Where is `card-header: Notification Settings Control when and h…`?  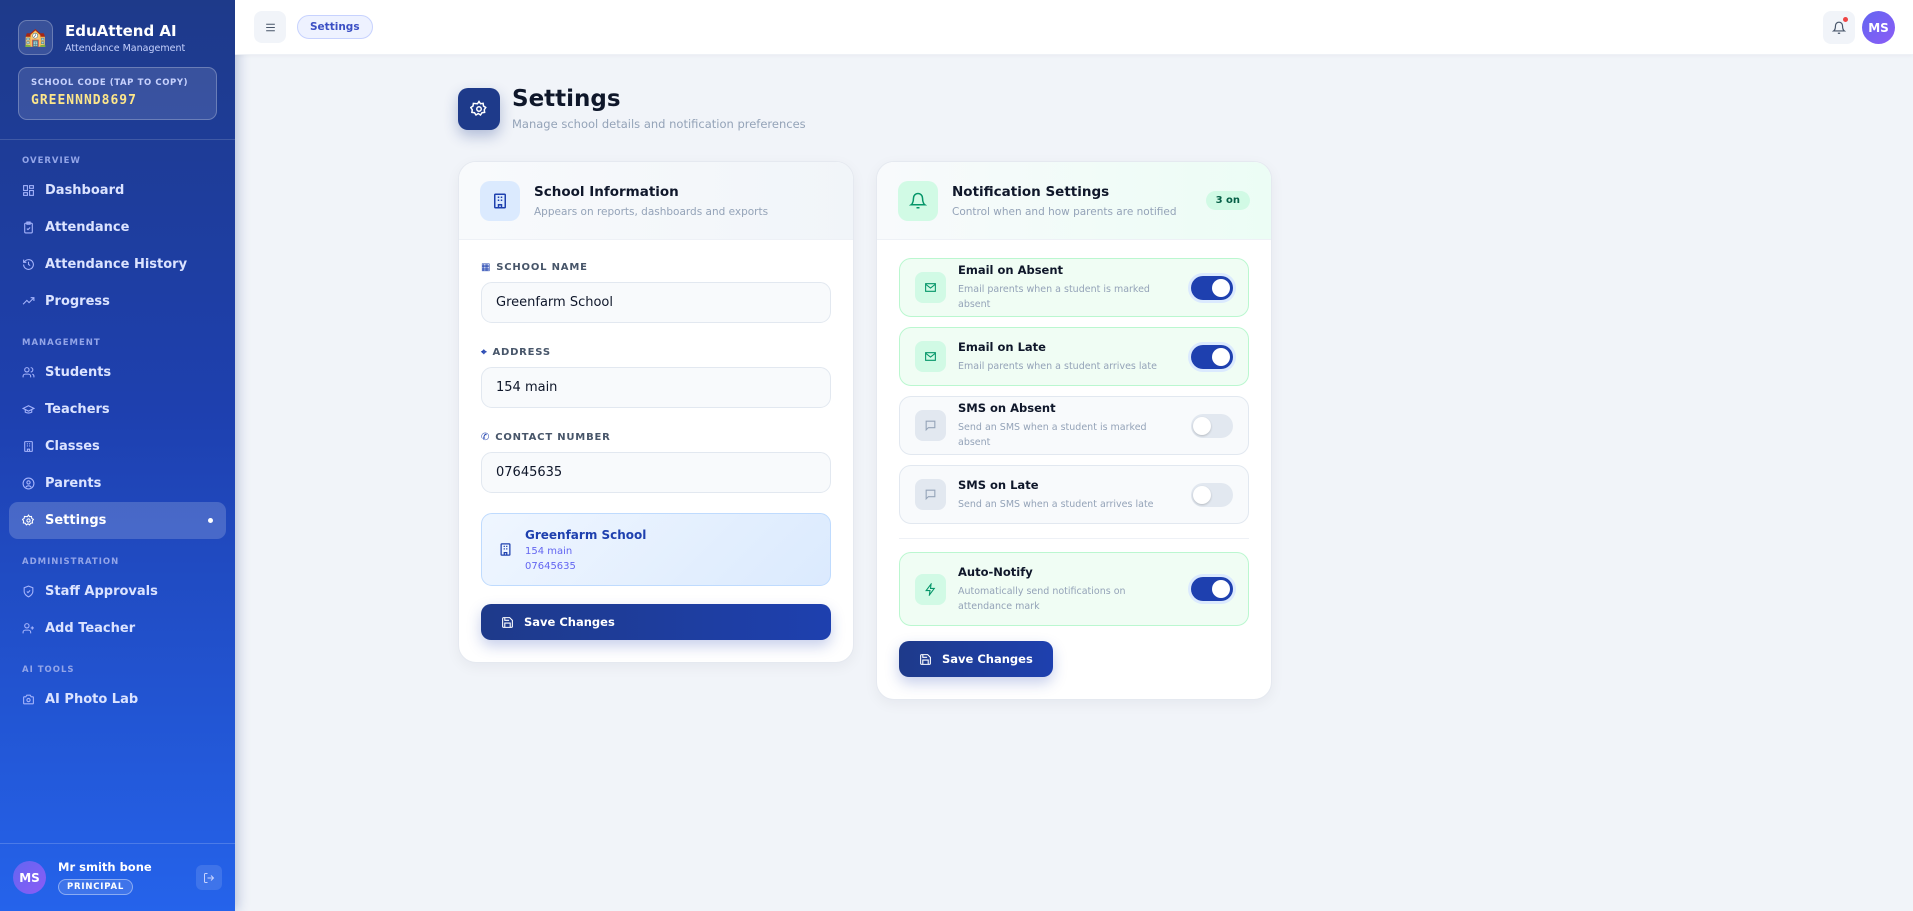
card-header: Notification Settings Control when and h… is located at coordinates (1074, 201).